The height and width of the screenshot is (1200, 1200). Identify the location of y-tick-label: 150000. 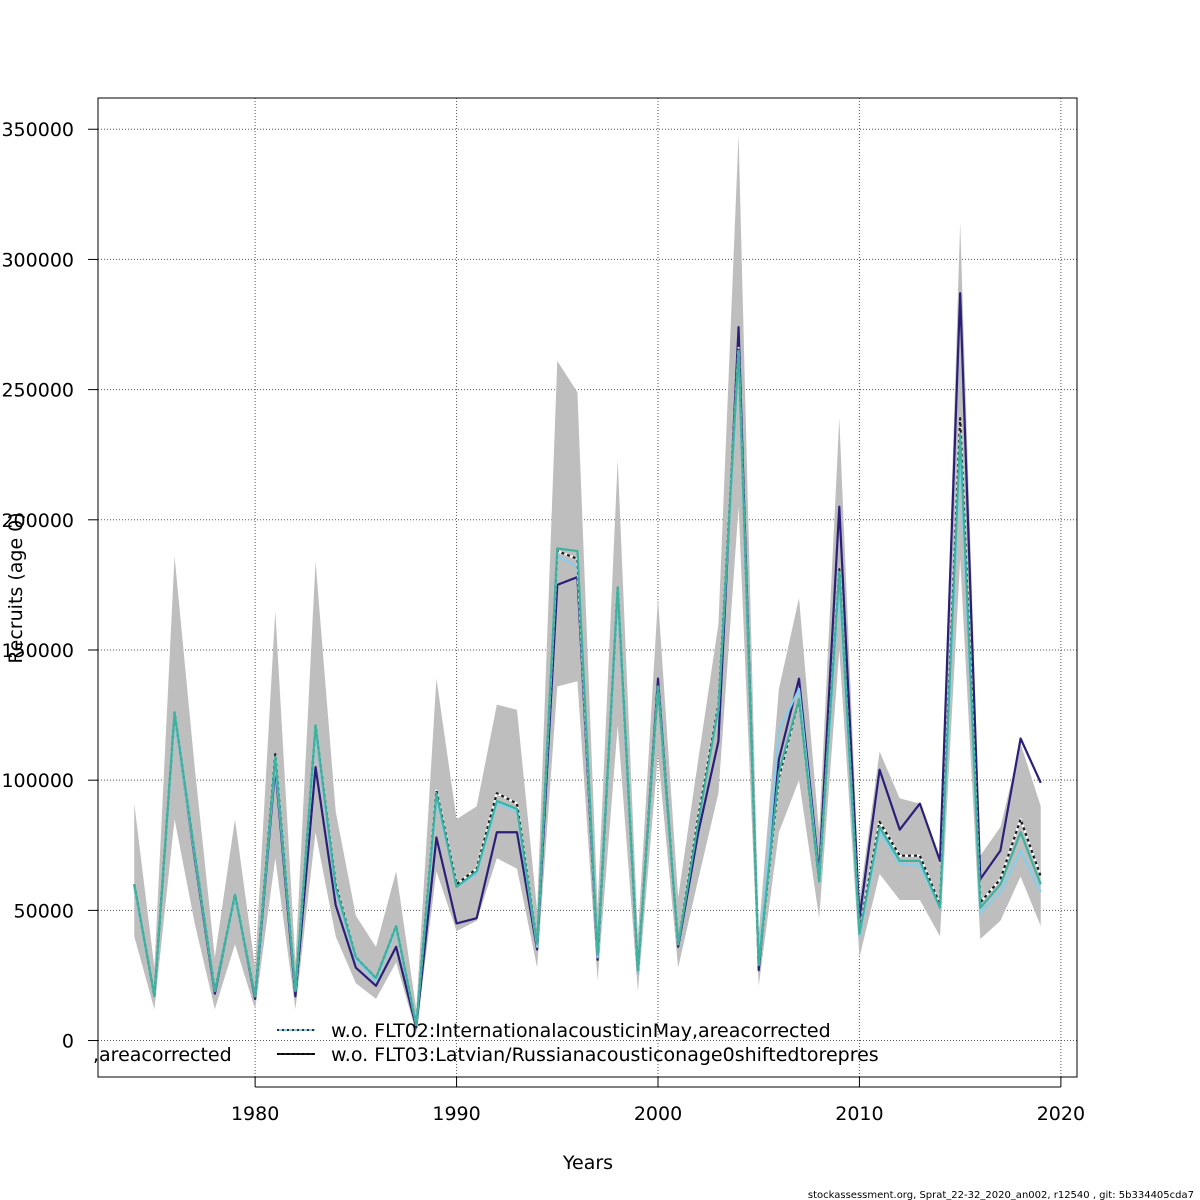
(37, 651).